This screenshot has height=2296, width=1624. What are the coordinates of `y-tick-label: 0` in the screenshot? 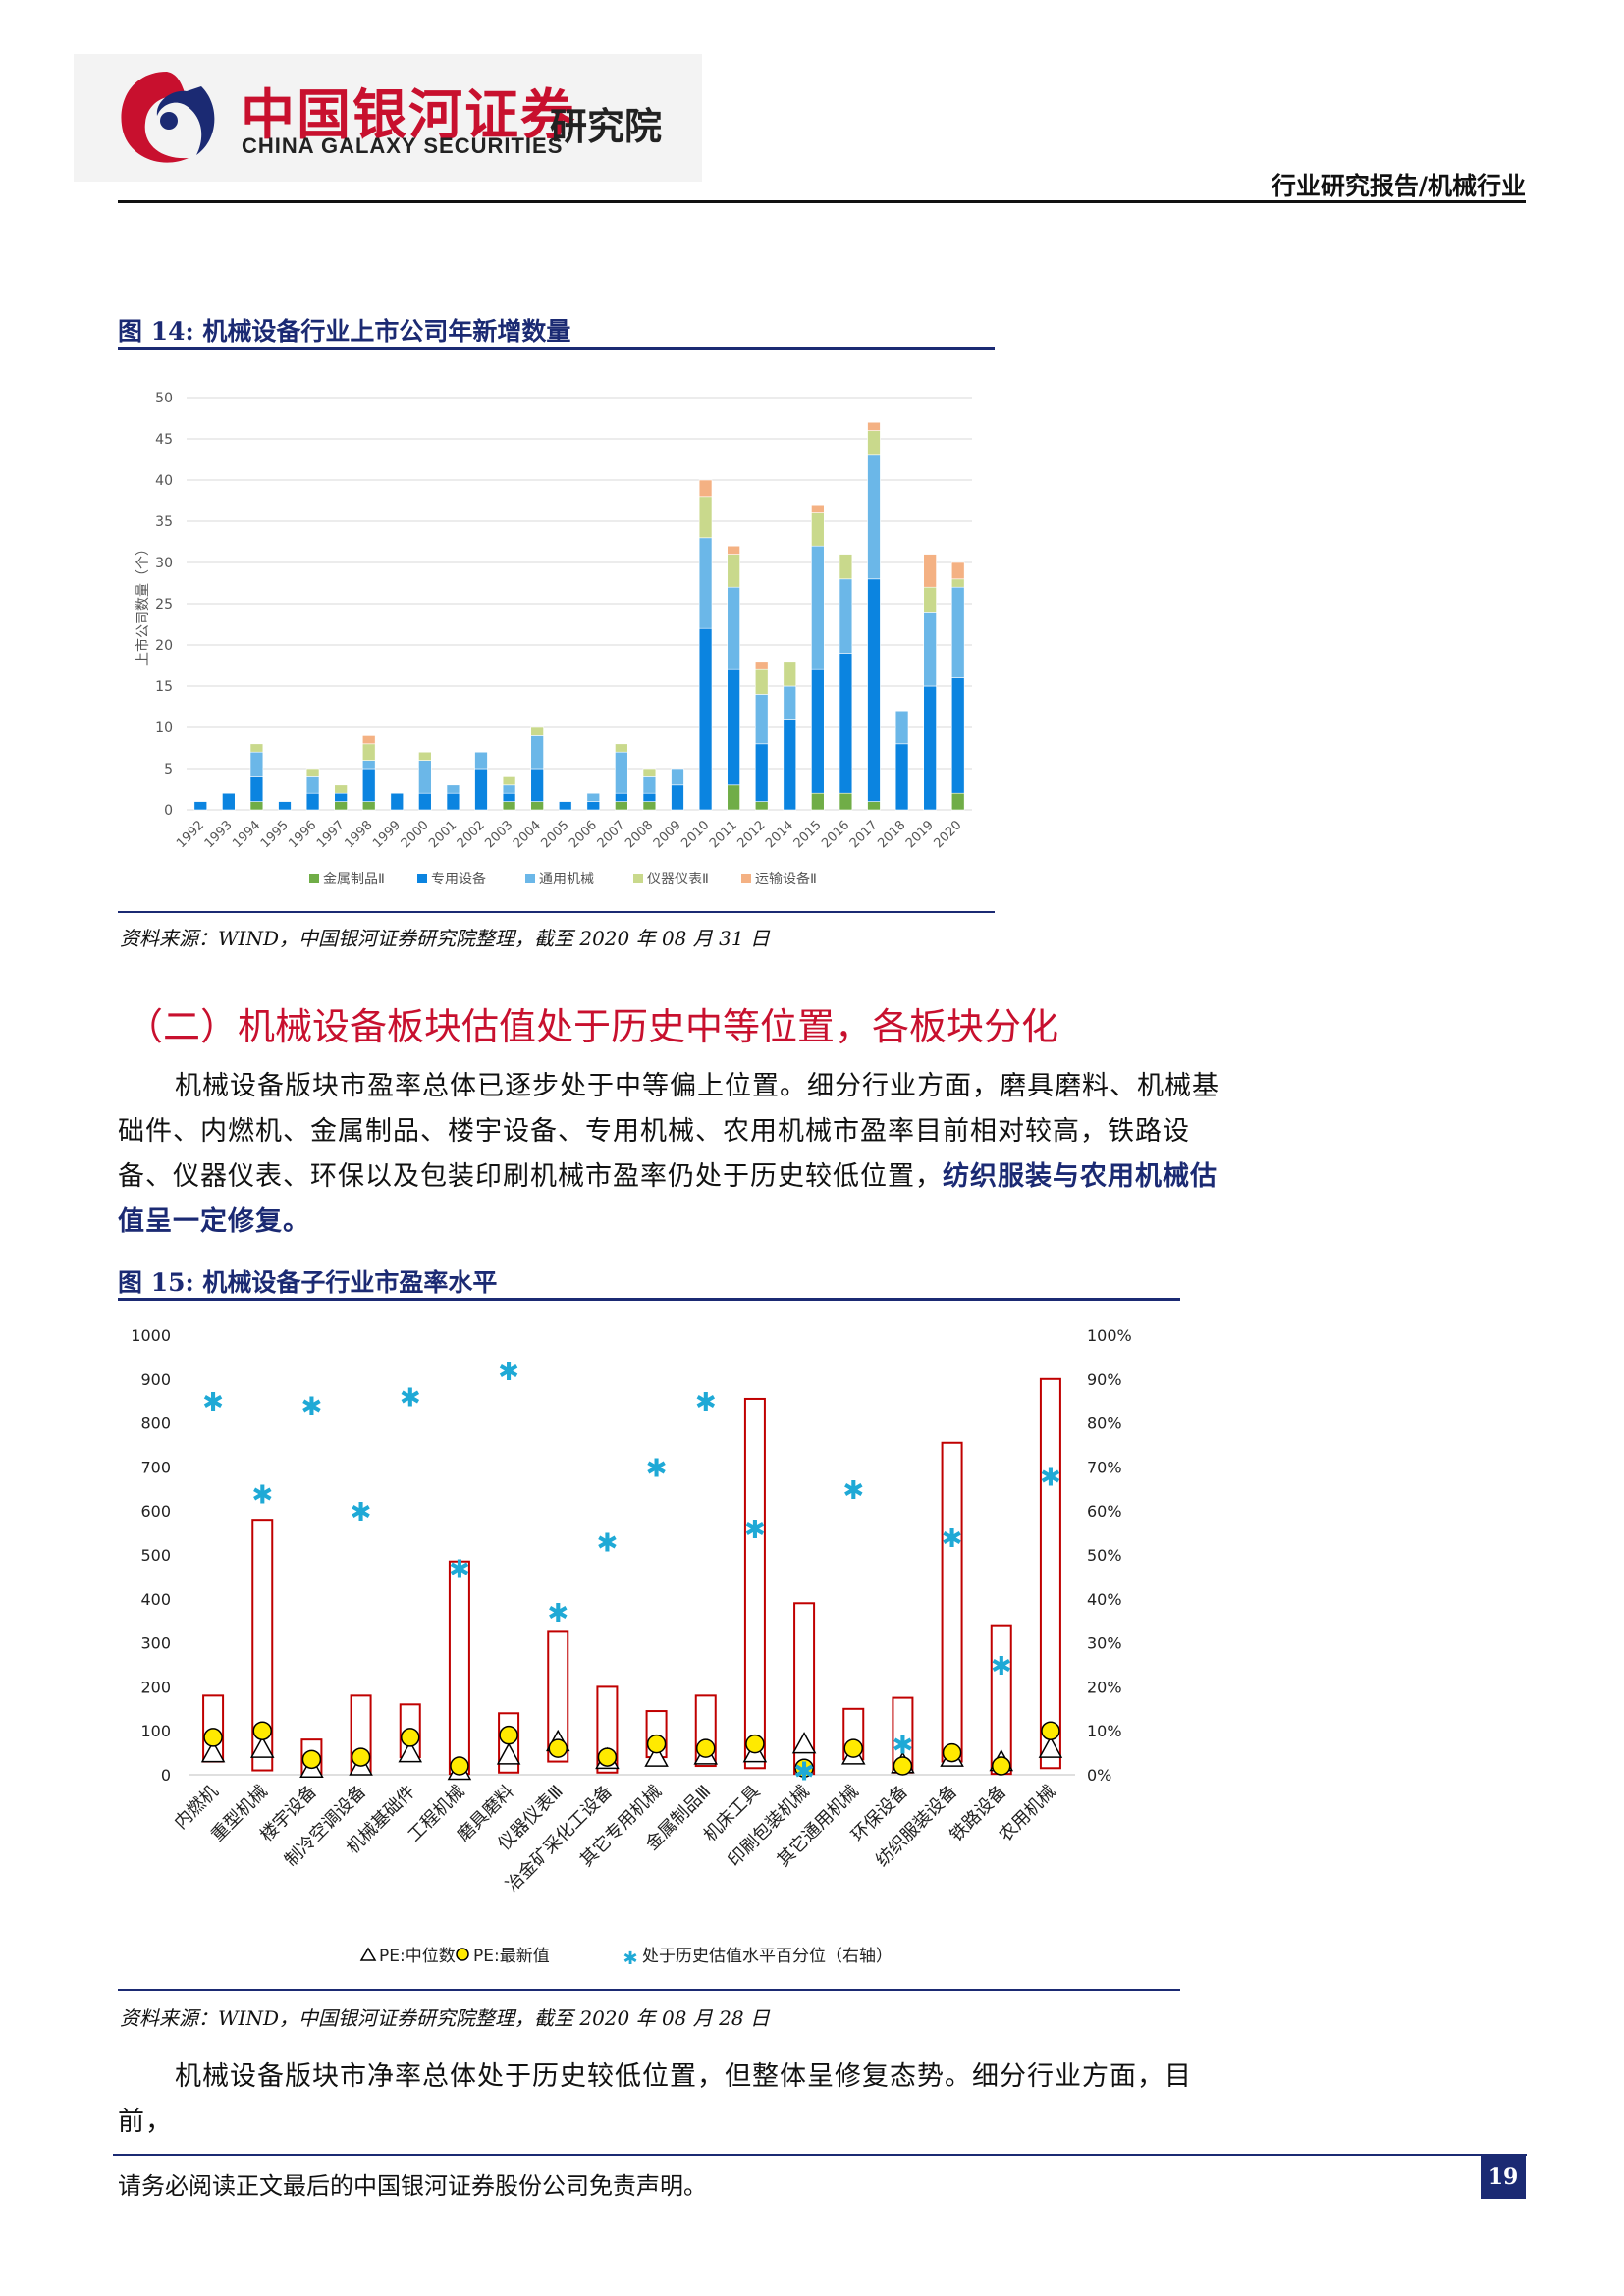 It's located at (168, 811).